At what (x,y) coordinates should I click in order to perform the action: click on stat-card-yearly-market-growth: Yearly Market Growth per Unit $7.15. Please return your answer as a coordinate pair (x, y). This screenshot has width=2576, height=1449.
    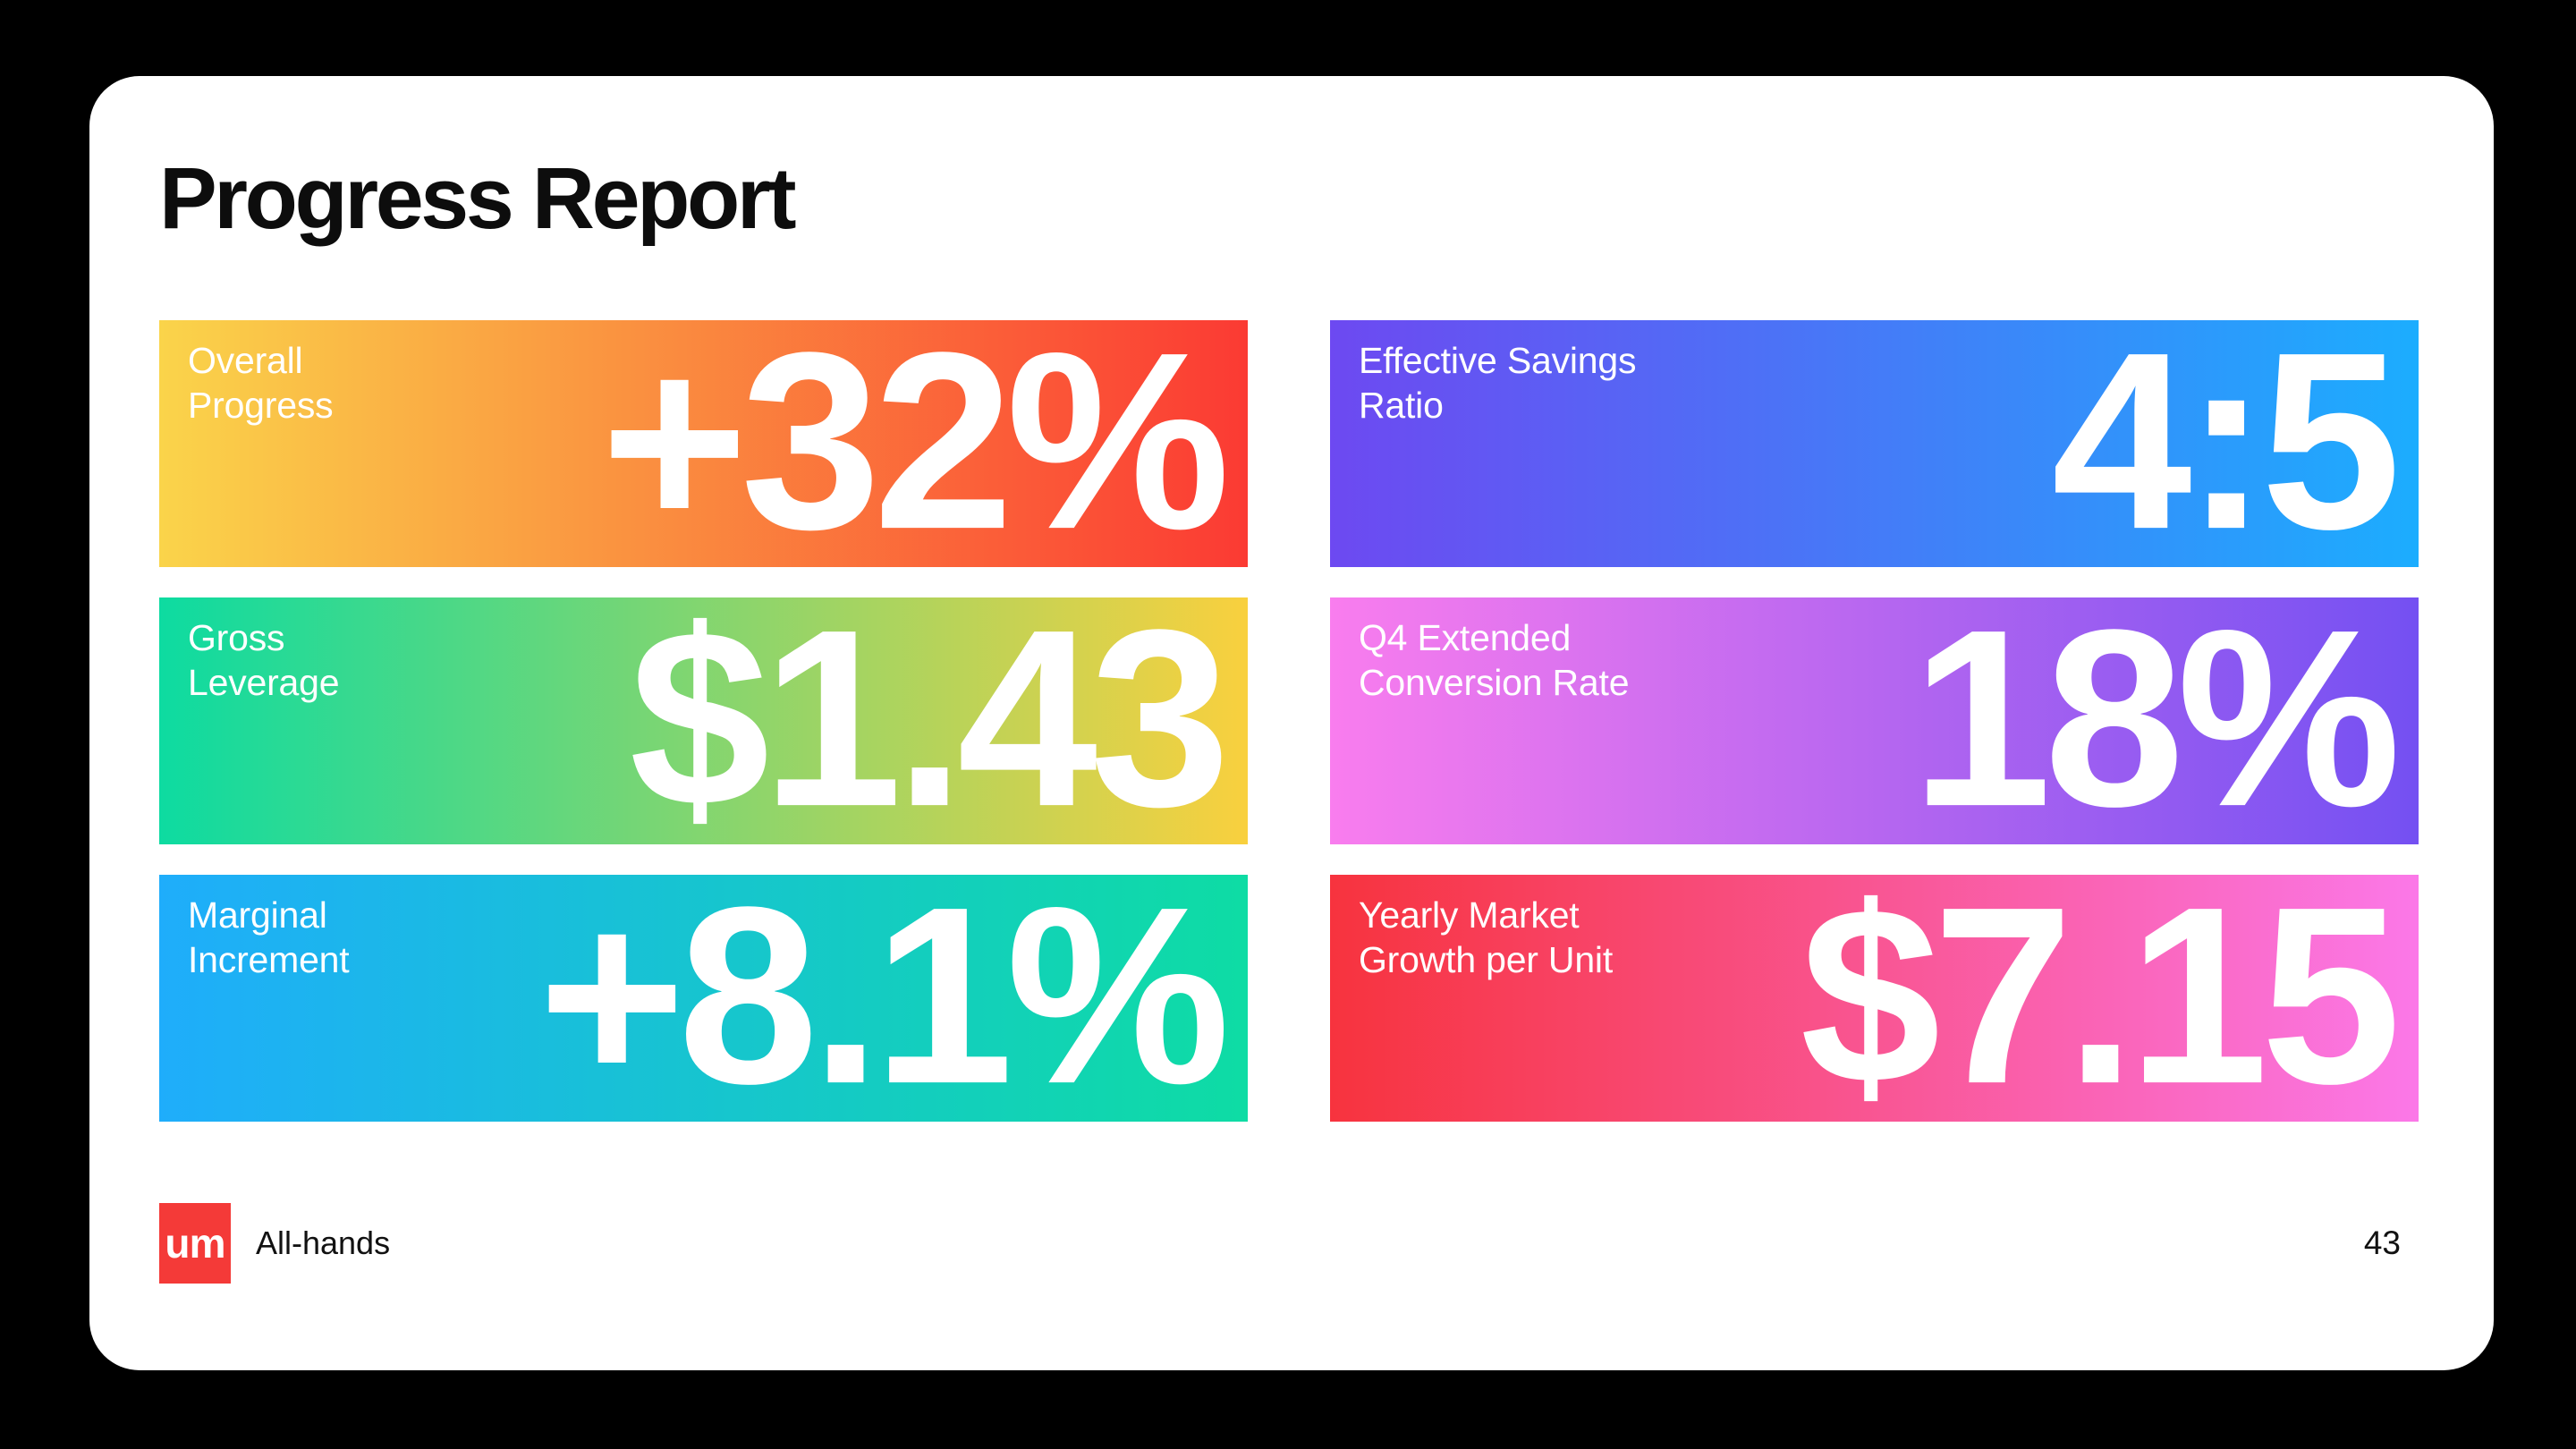
    Looking at the image, I should click on (1874, 998).